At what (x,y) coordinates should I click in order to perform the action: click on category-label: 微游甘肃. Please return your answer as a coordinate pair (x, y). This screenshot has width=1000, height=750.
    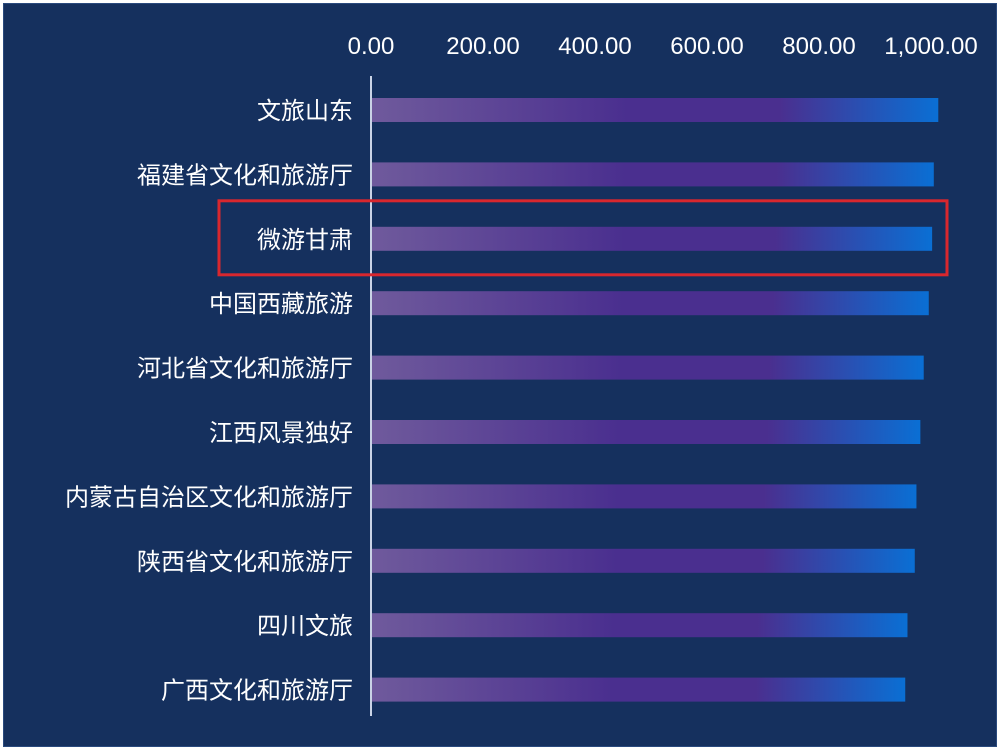
    Looking at the image, I should click on (305, 240).